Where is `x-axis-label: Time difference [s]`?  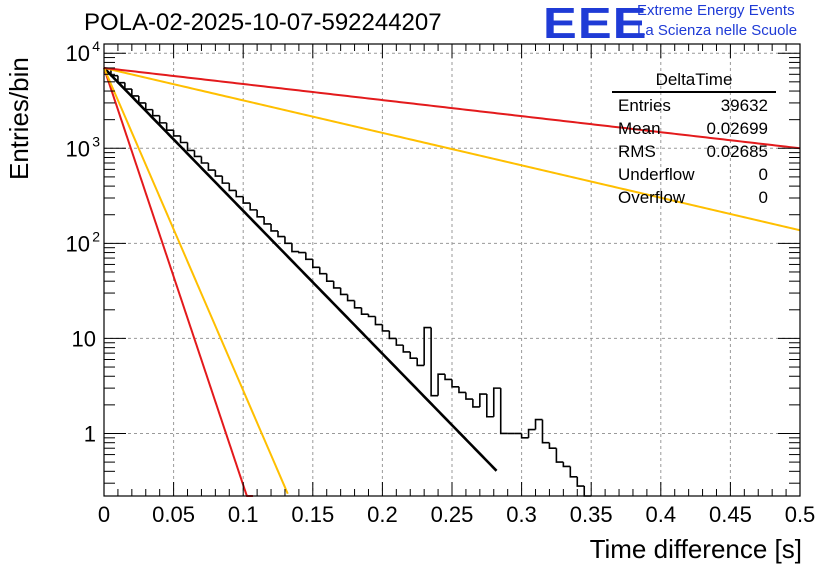
x-axis-label: Time difference [s] is located at coordinates (695, 549).